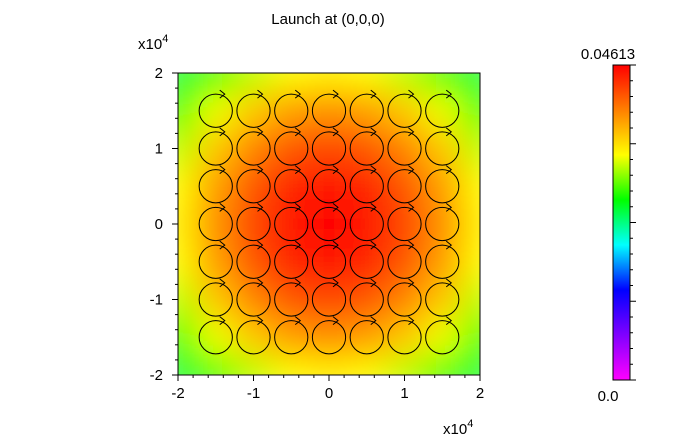 The image size is (686, 445). I want to click on colorbar-tick-label: 0.04613, so click(608, 54).